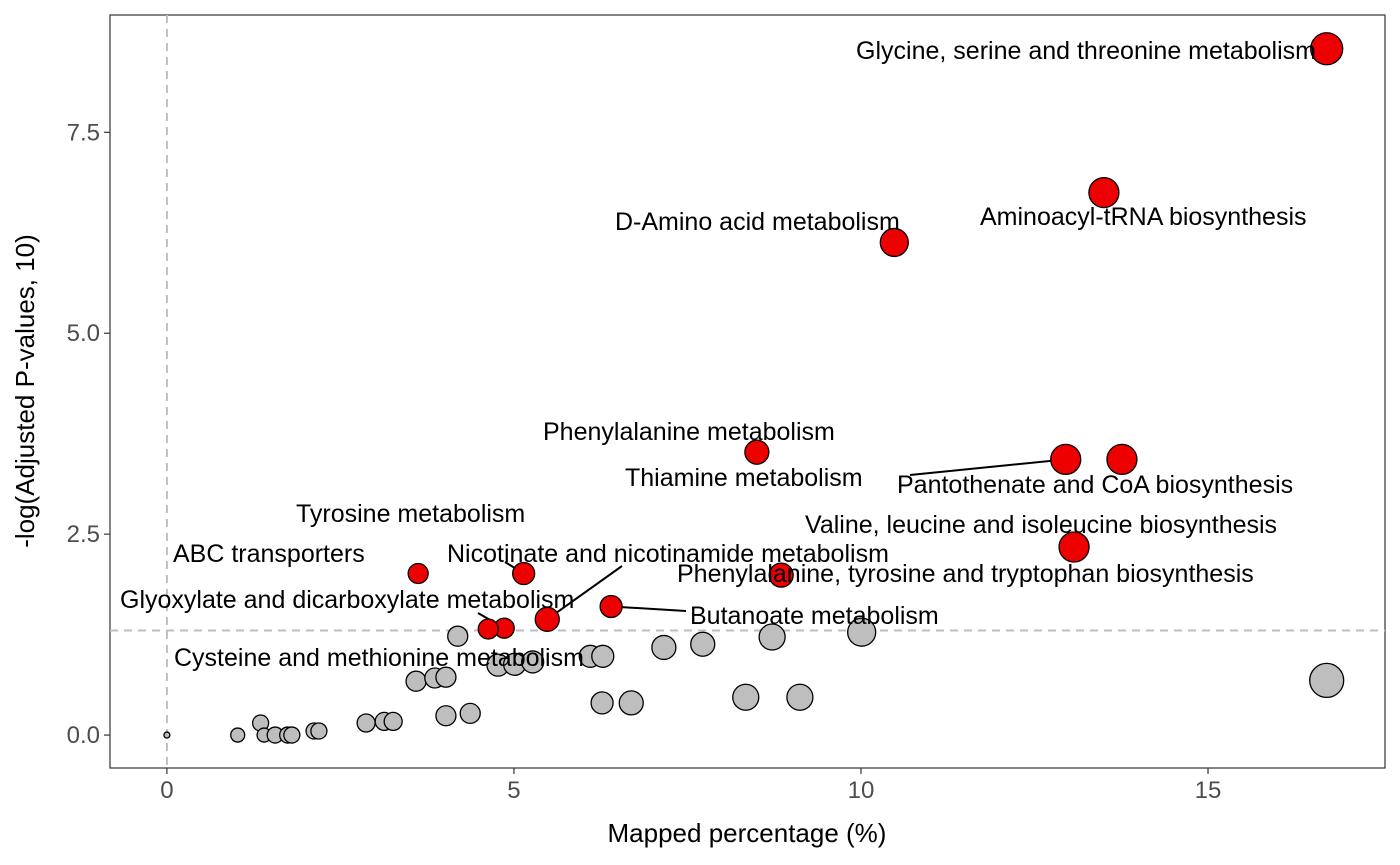  I want to click on pathway-label: Butanoate metabolism, so click(814, 616).